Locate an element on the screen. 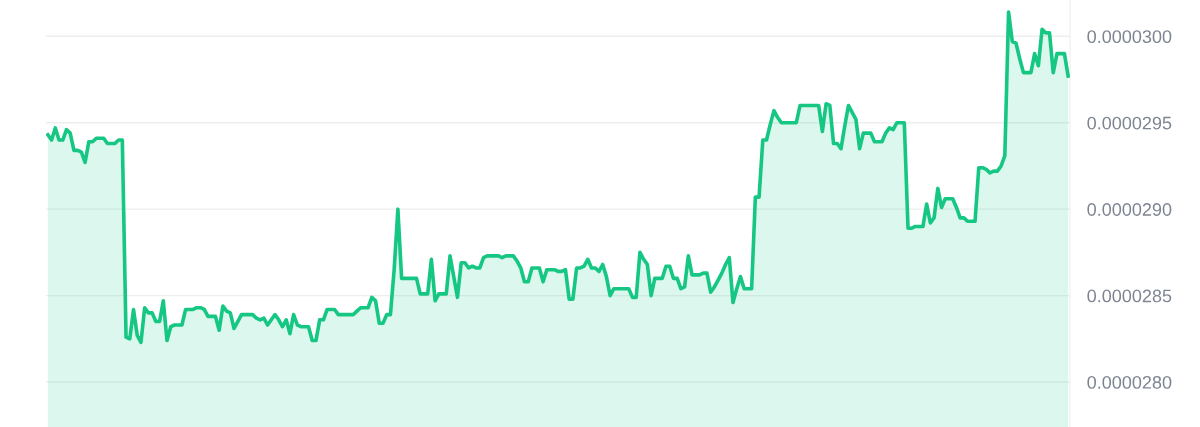  y-tick-label: 0.0000285 is located at coordinates (1129, 296).